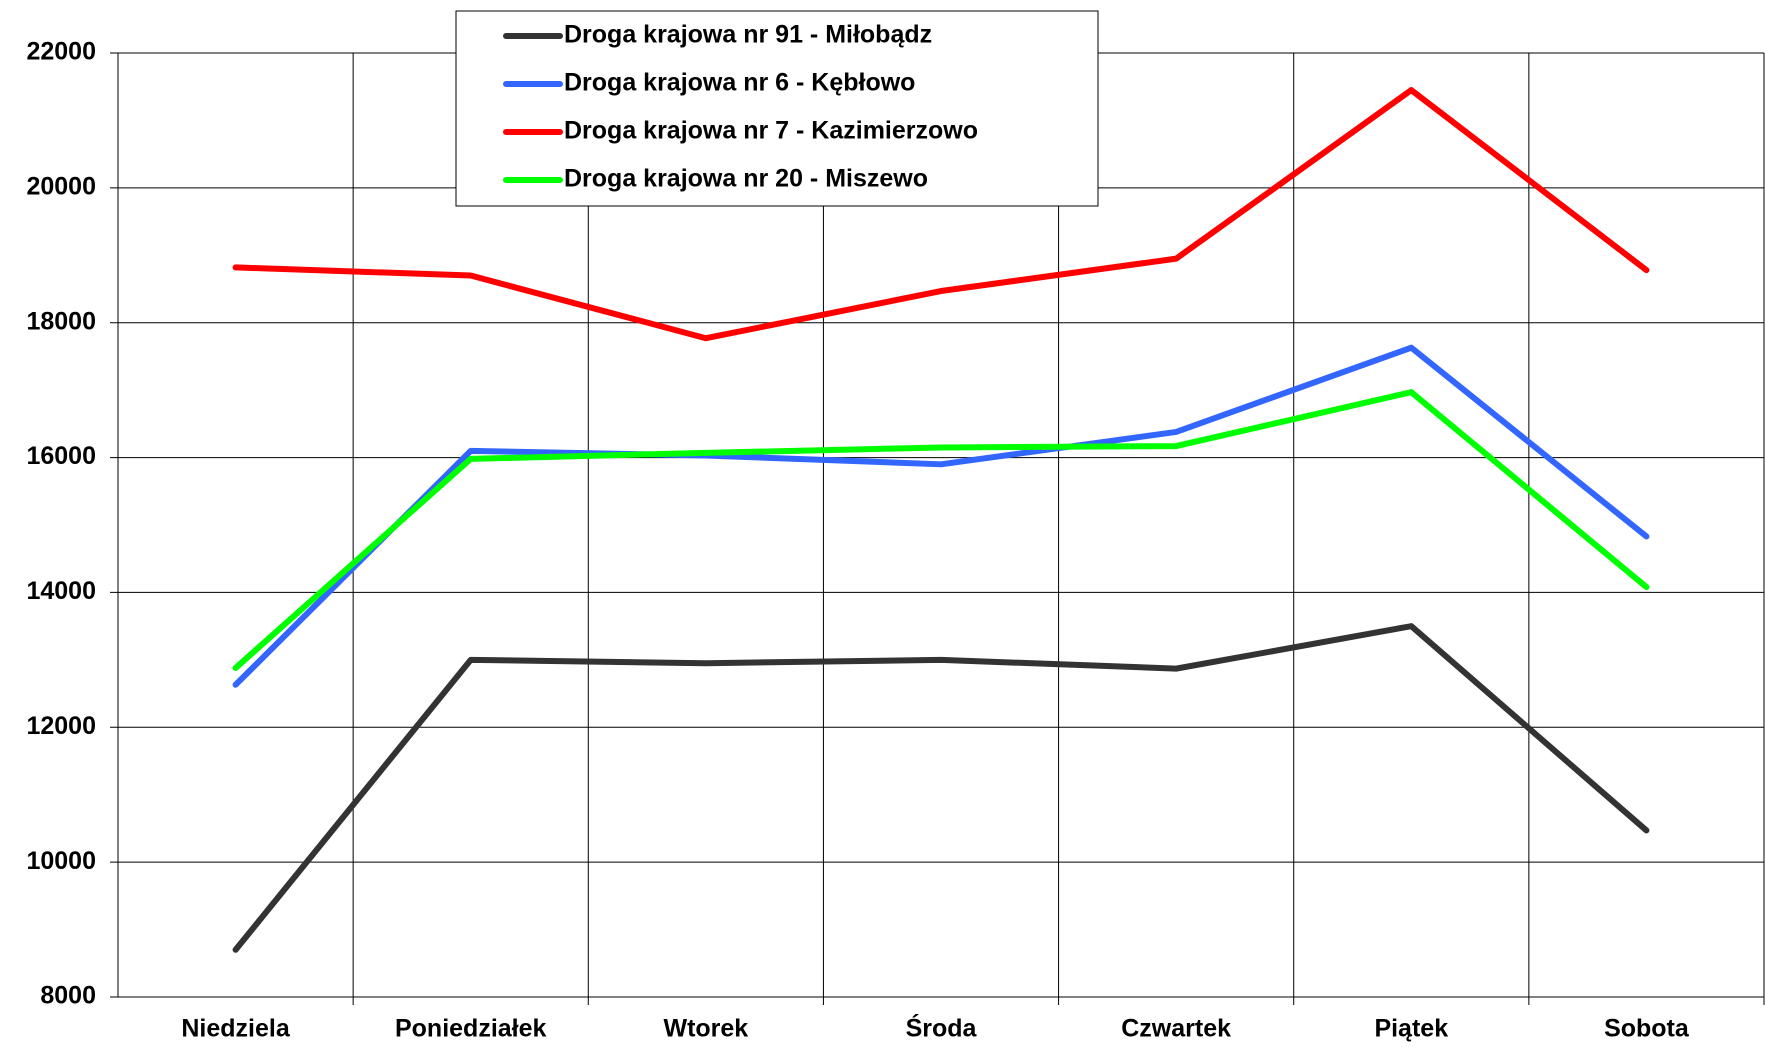  What do you see at coordinates (61, 861) in the screenshot?
I see `y-tick-label: 10000` at bounding box center [61, 861].